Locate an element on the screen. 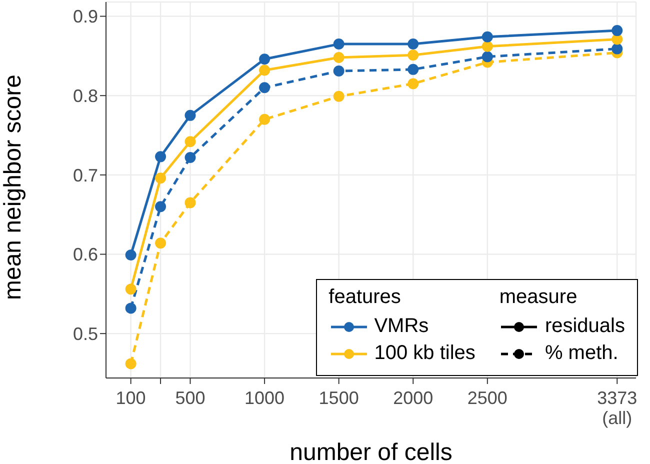 This screenshot has height=464, width=650. x-tick-label: 500 is located at coordinates (190, 398).